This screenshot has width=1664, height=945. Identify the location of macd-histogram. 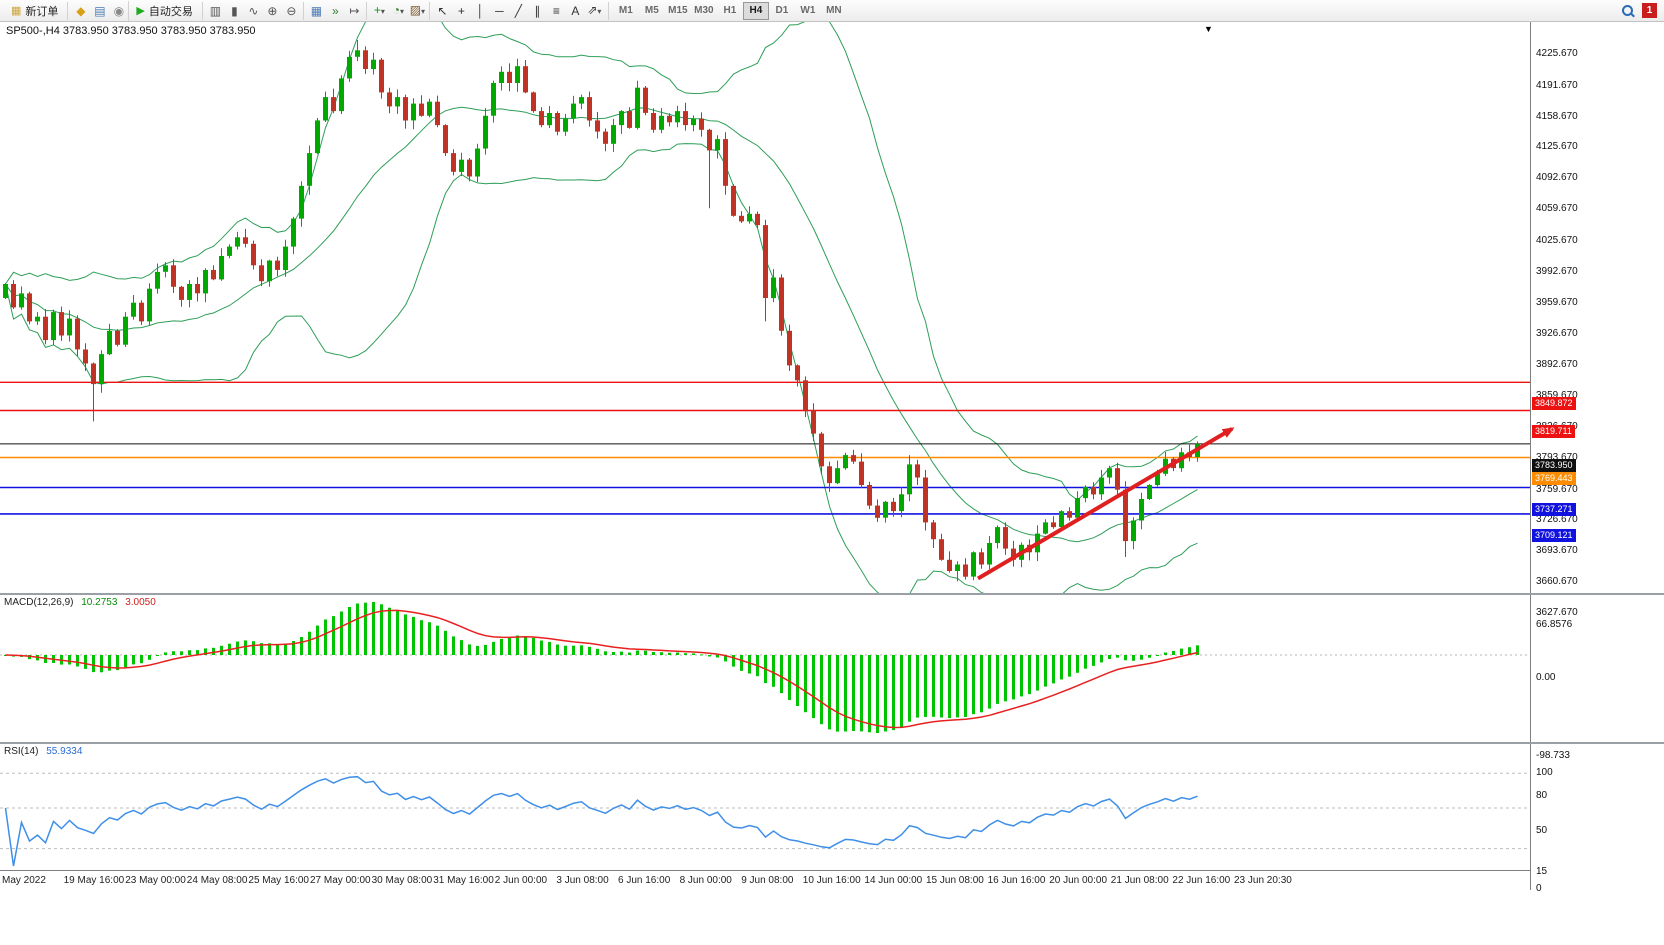
(601, 667).